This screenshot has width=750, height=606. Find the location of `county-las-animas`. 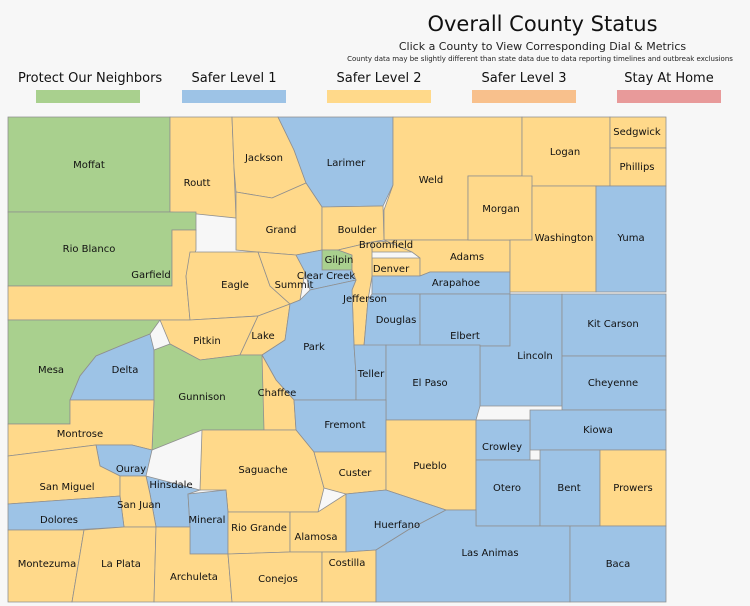

county-las-animas is located at coordinates (473, 556).